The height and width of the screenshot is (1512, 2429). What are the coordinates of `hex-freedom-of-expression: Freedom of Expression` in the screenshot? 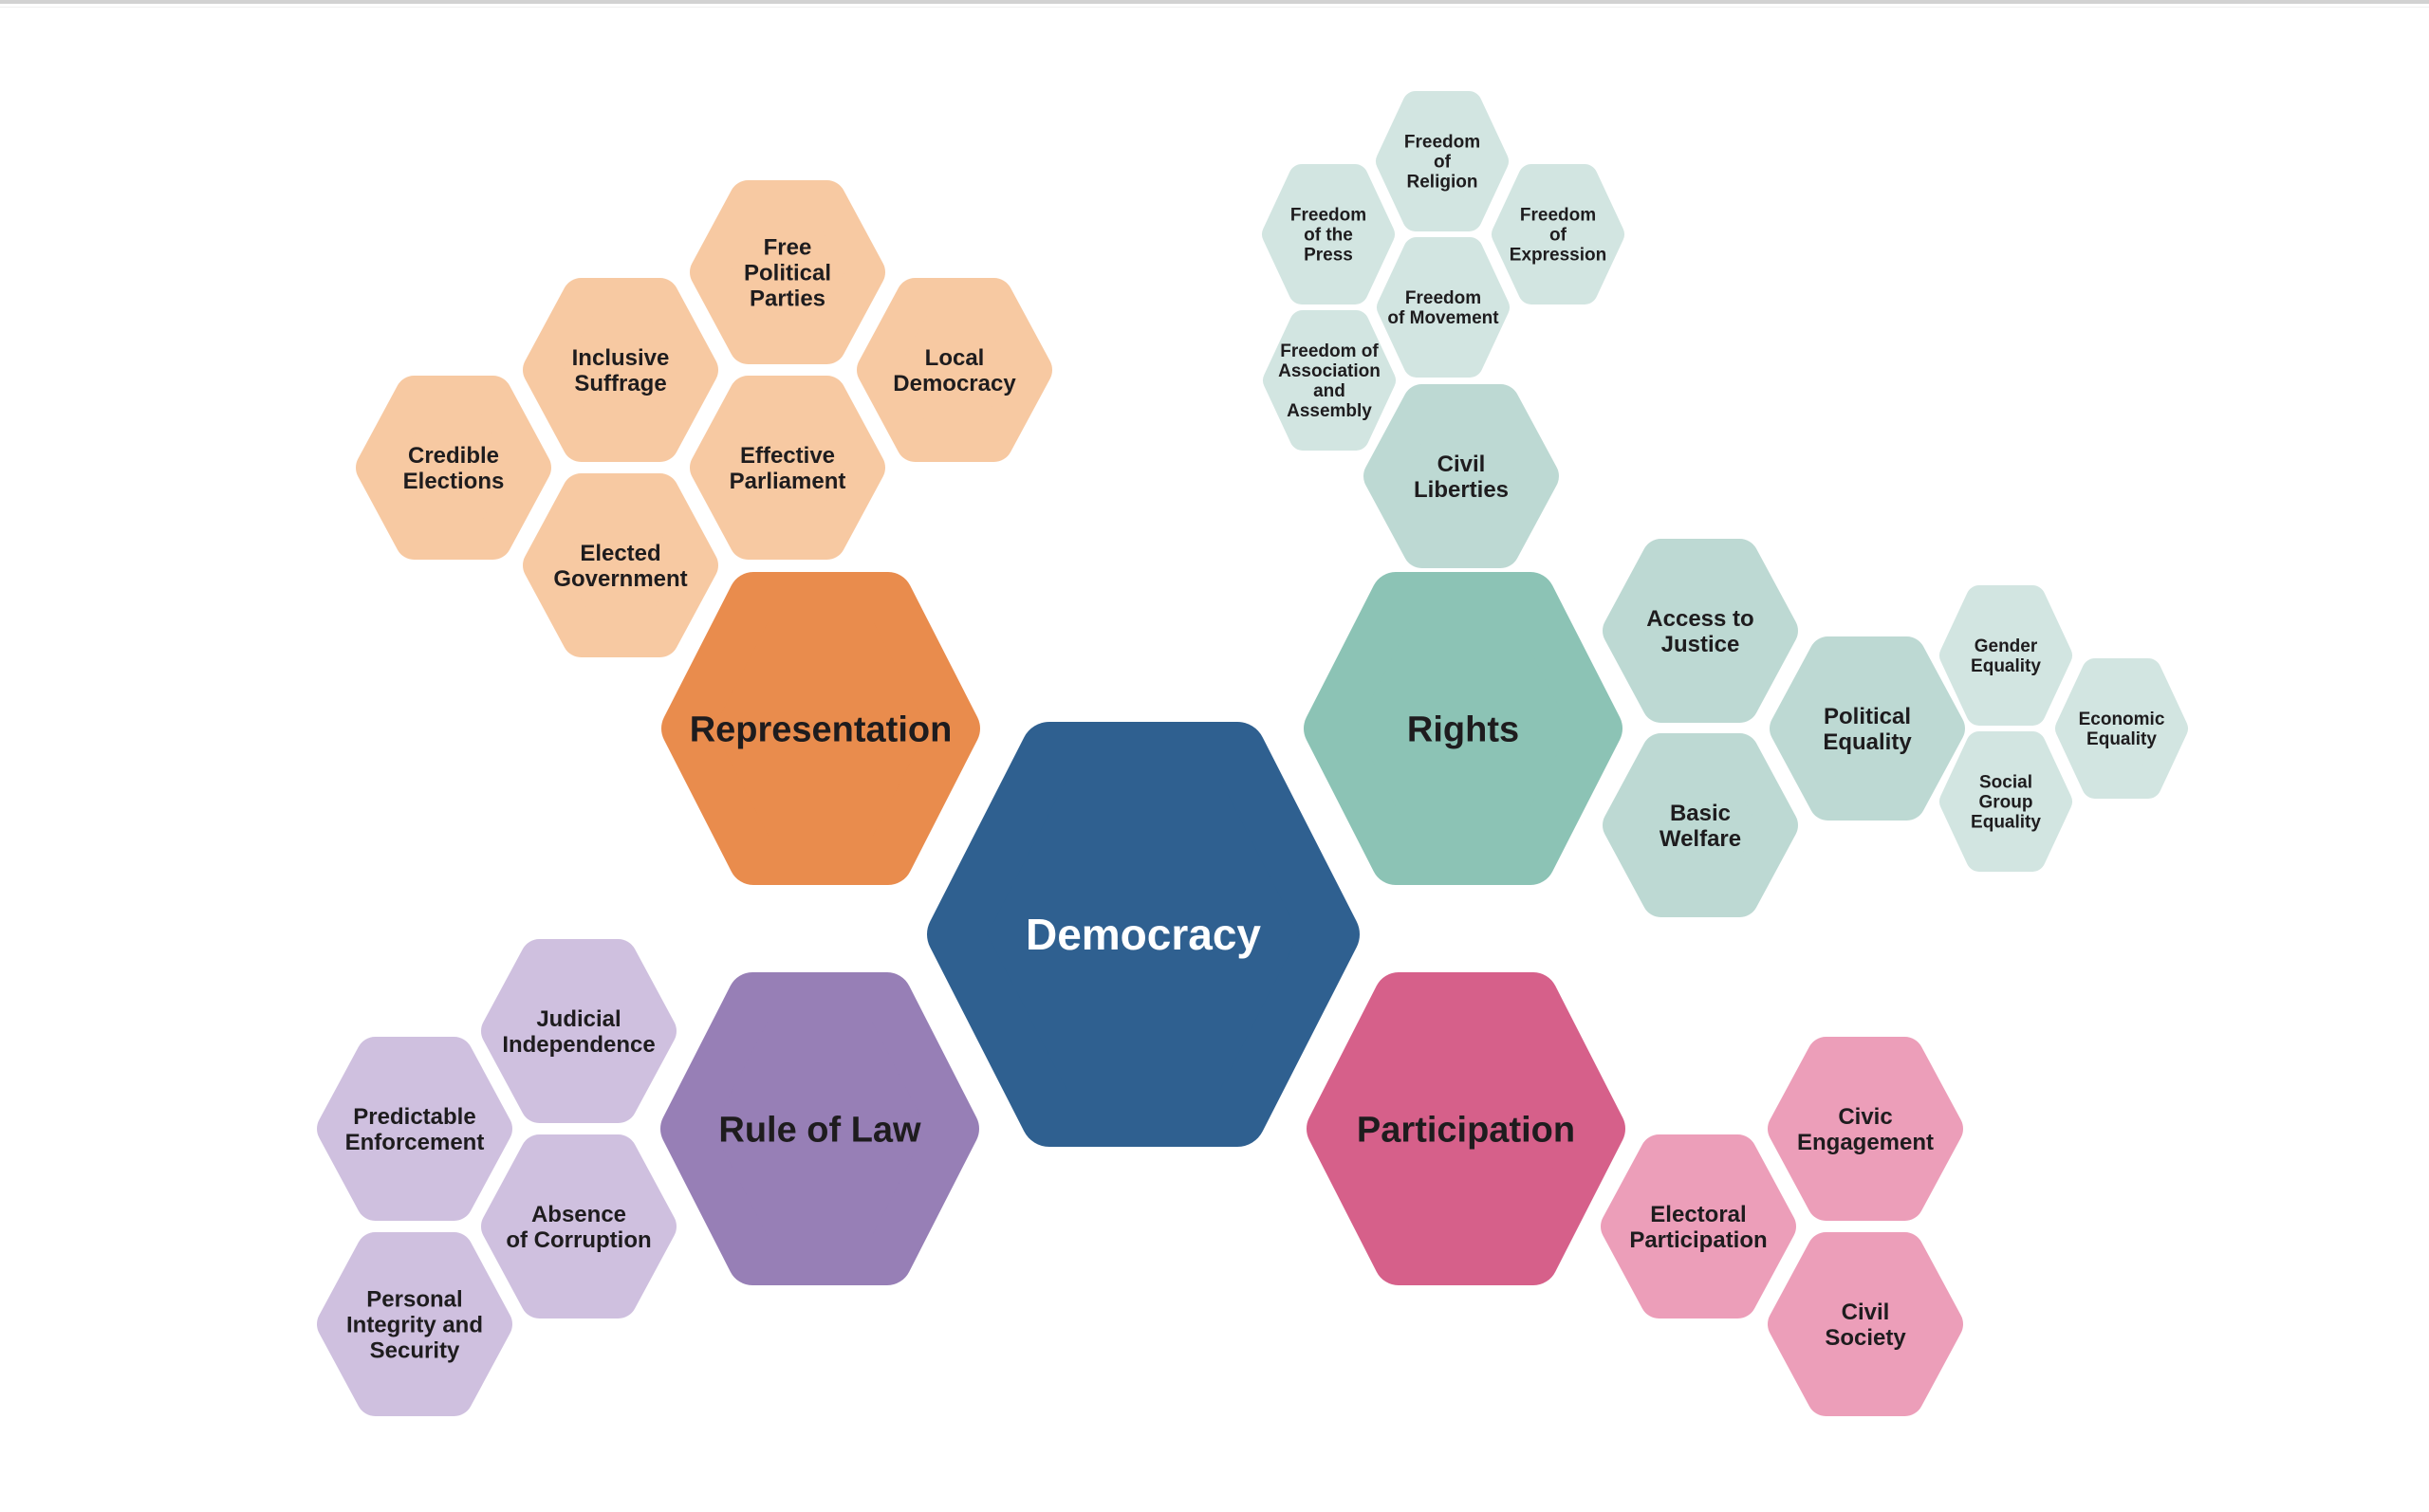 It's located at (1558, 234).